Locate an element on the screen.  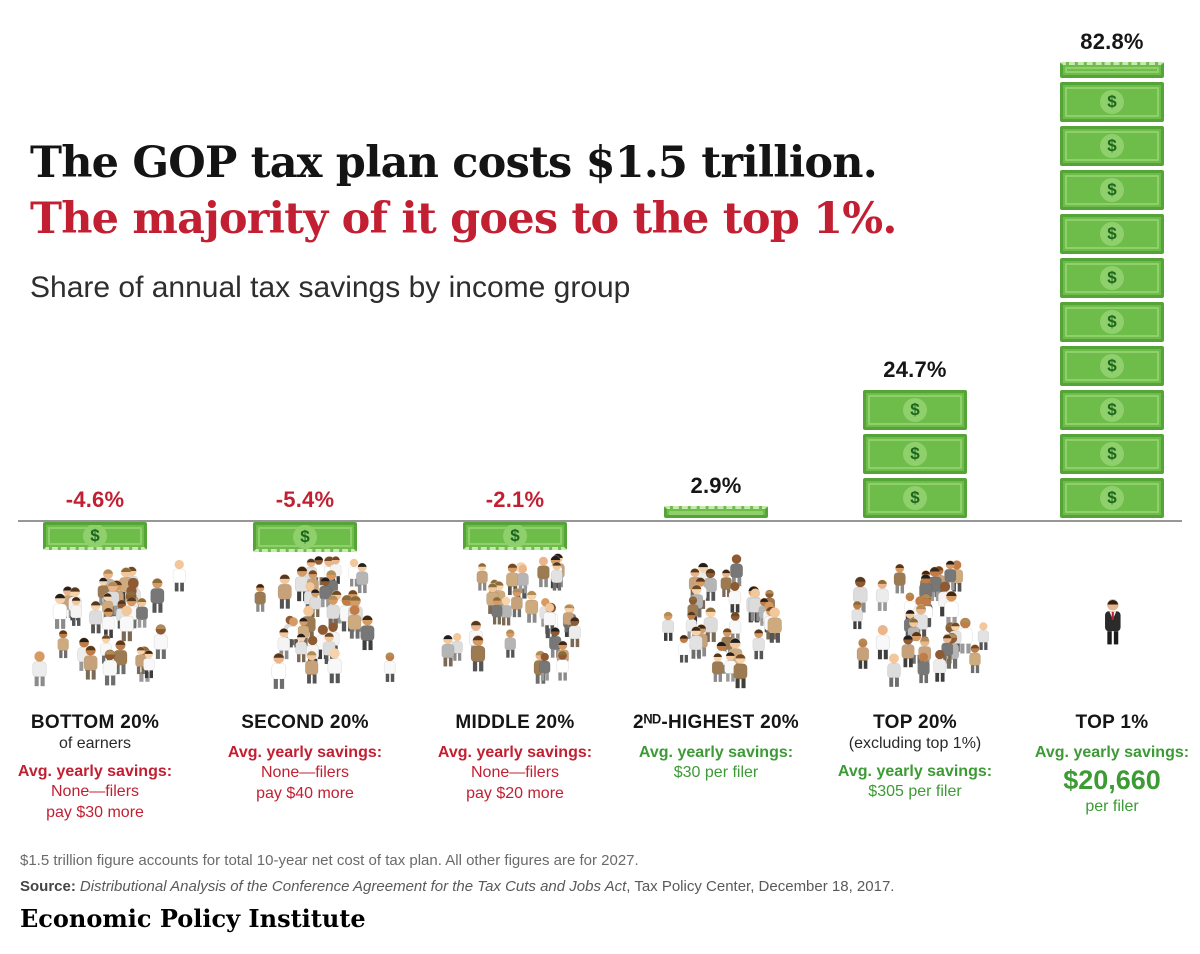
value-label: -4.6% is located at coordinates (95, 499).